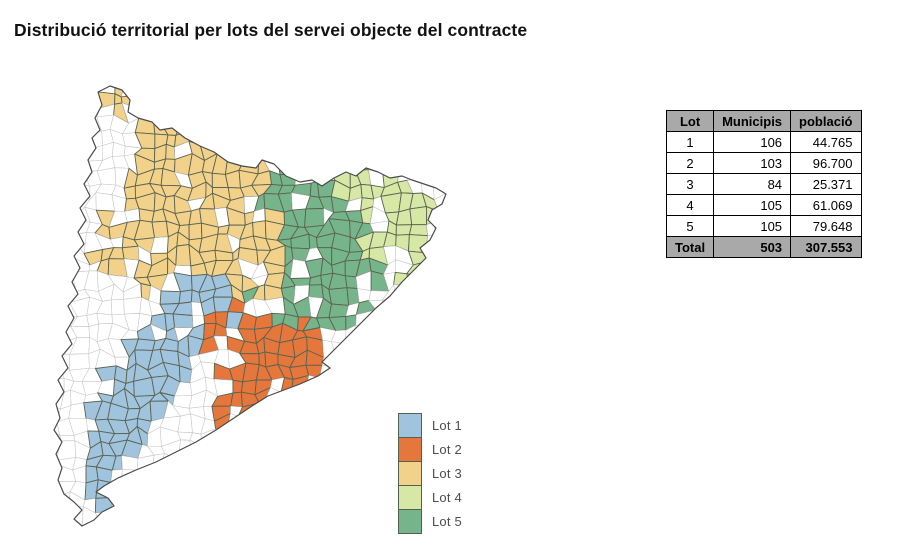 The image size is (917, 546). Describe the element at coordinates (763, 163) in the screenshot. I see `table-row-lot-2: 2 103 96.700` at that location.